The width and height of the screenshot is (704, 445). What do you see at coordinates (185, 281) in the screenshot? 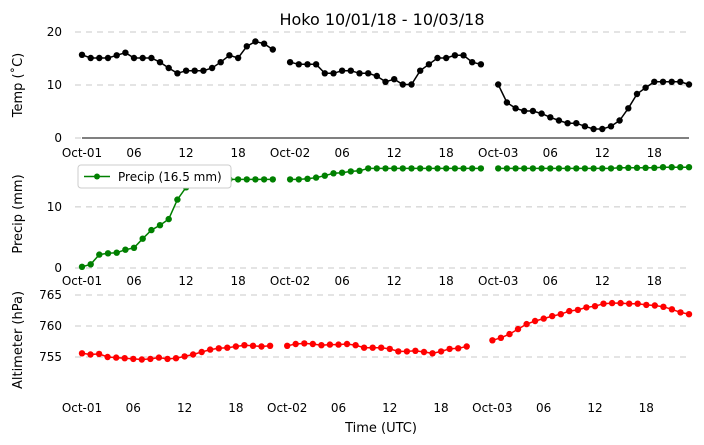
I see `precip-x-tick-label: 12` at bounding box center [185, 281].